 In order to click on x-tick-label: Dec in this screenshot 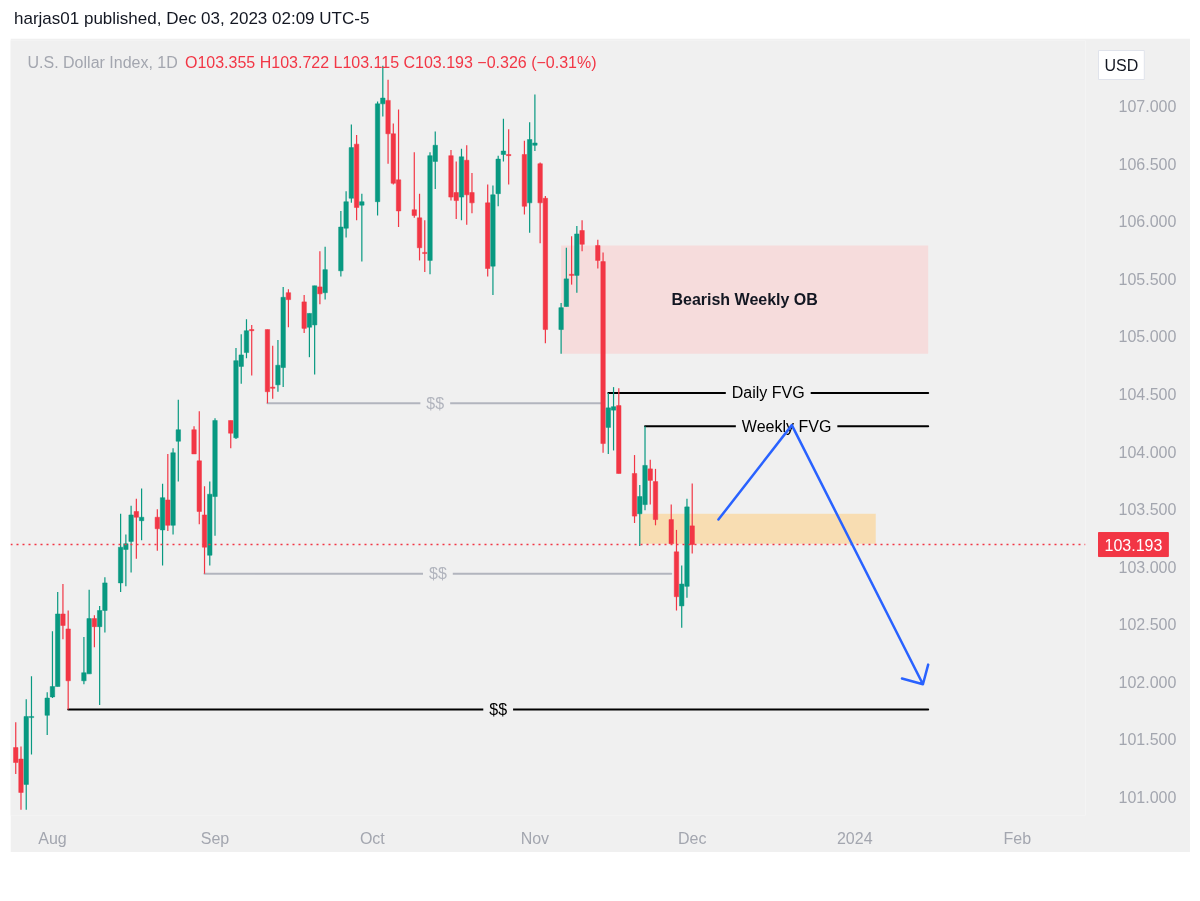, I will do `click(692, 838)`.